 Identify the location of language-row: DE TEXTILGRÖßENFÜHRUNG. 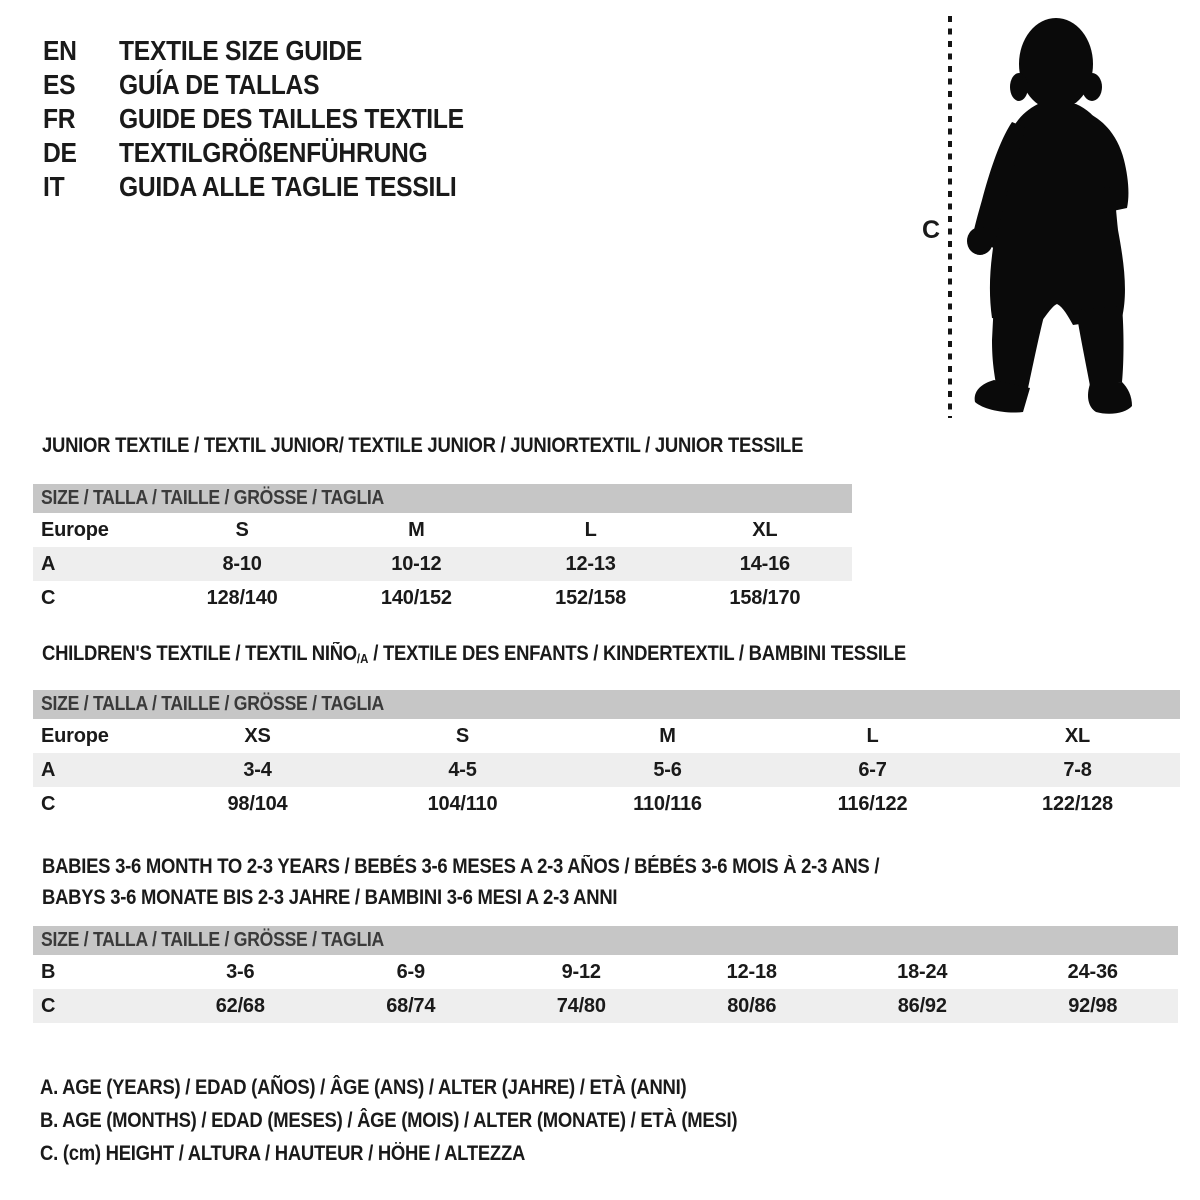
(277, 153).